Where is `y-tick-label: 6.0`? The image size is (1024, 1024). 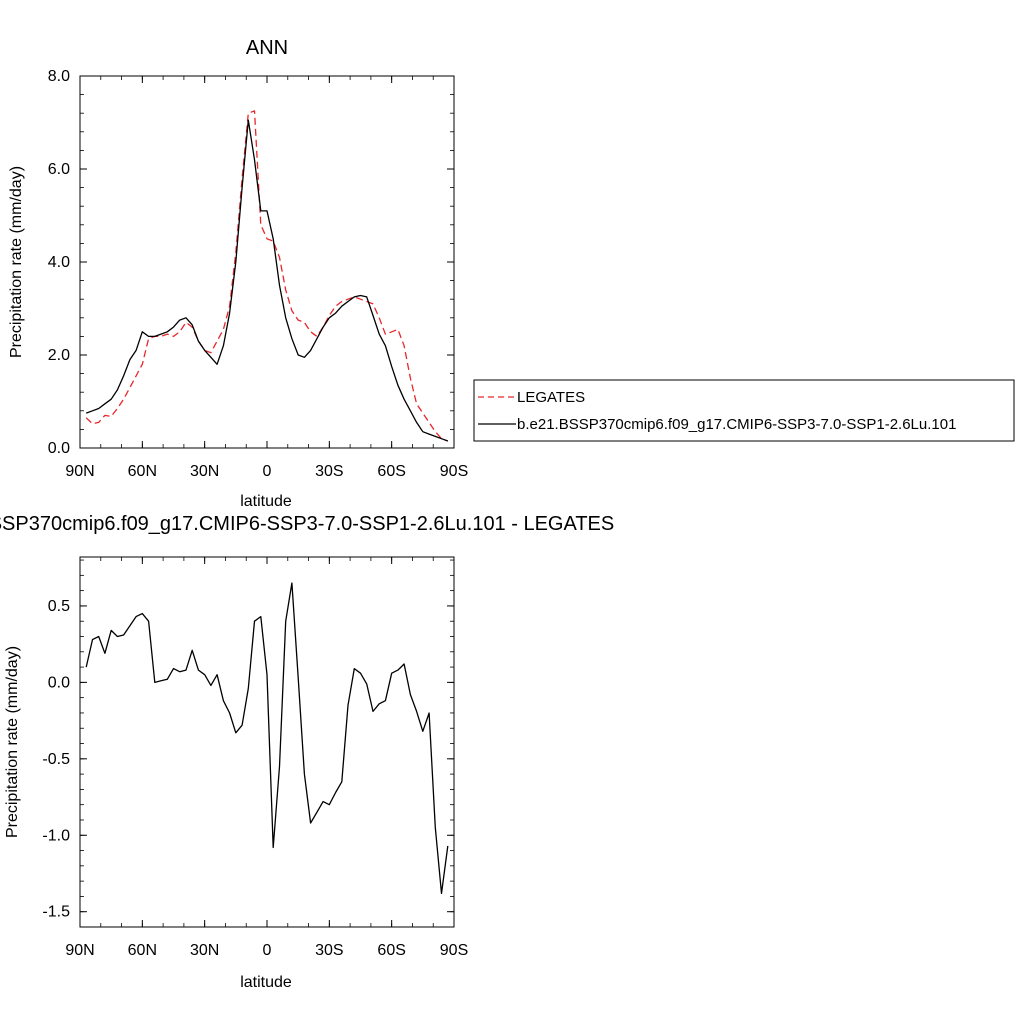
y-tick-label: 6.0 is located at coordinates (59, 169).